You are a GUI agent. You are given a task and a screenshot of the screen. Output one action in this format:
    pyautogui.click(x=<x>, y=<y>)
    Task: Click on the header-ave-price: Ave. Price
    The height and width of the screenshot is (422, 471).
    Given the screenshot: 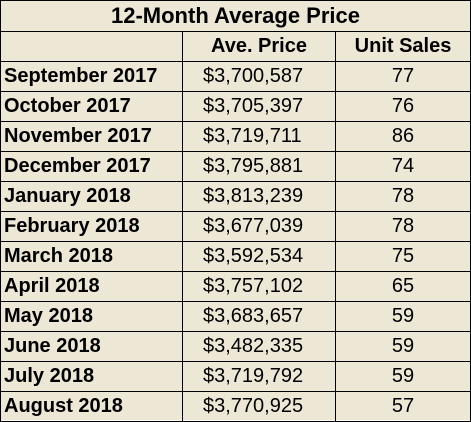 What is the action you would take?
    pyautogui.click(x=259, y=46)
    